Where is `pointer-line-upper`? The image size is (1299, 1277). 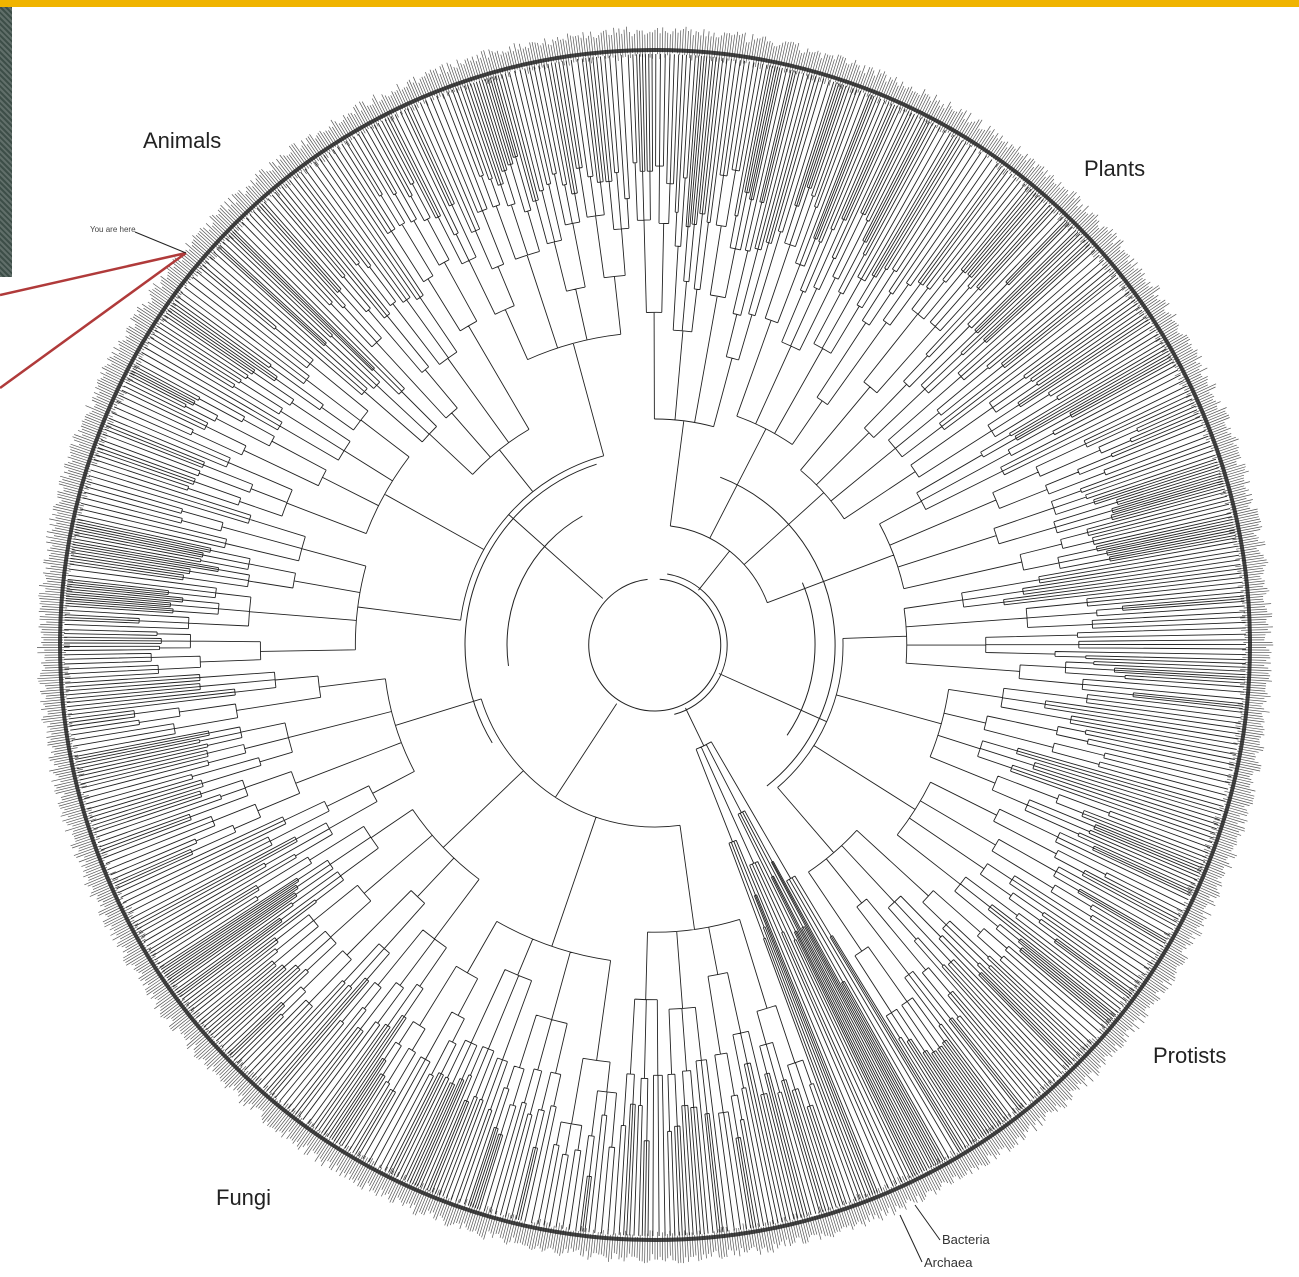 pointer-line-upper is located at coordinates (93, 274).